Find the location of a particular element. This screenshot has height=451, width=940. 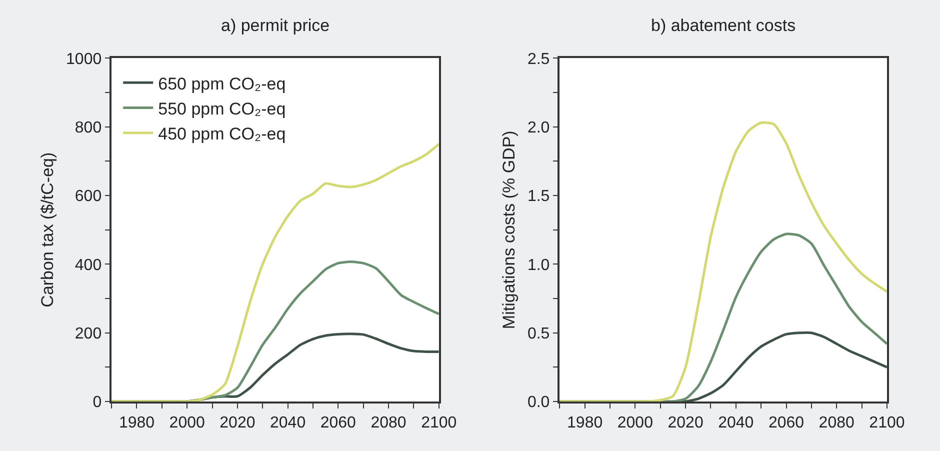

y-tick-label: 600 is located at coordinates (88, 197).